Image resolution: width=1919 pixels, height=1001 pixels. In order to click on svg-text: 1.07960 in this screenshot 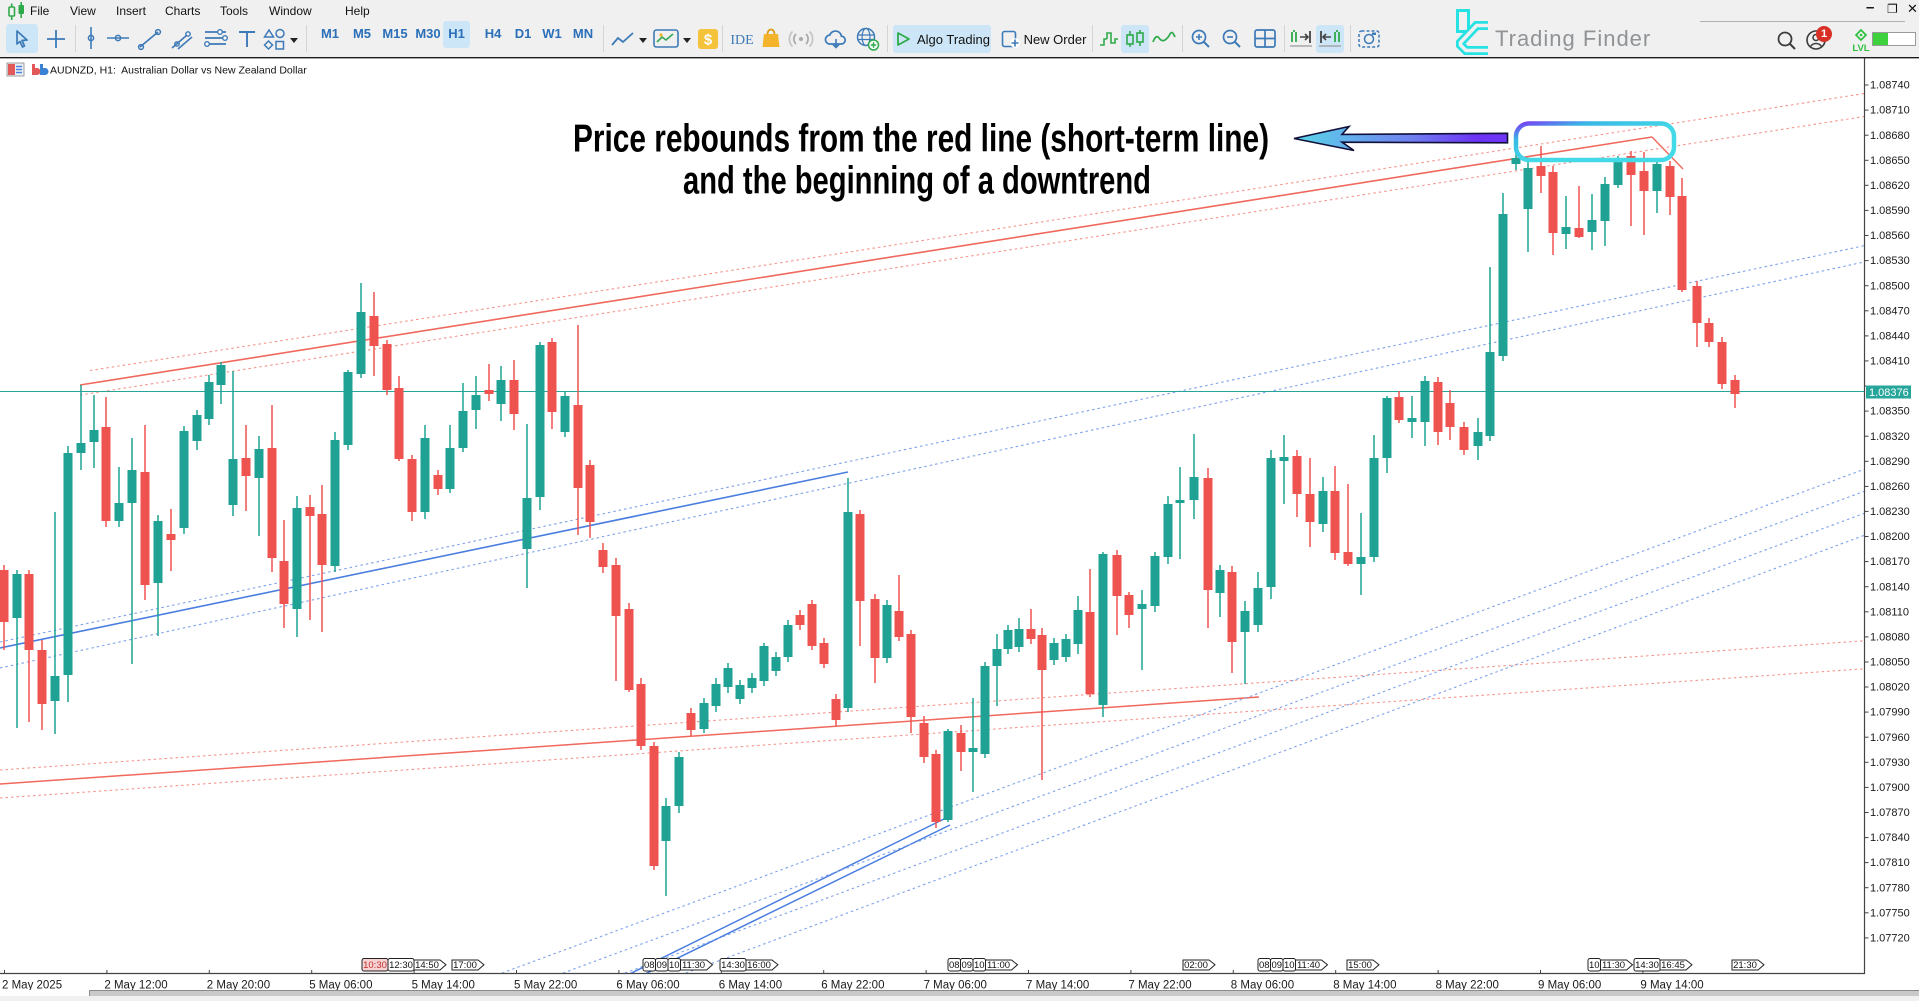, I will do `click(1890, 738)`.